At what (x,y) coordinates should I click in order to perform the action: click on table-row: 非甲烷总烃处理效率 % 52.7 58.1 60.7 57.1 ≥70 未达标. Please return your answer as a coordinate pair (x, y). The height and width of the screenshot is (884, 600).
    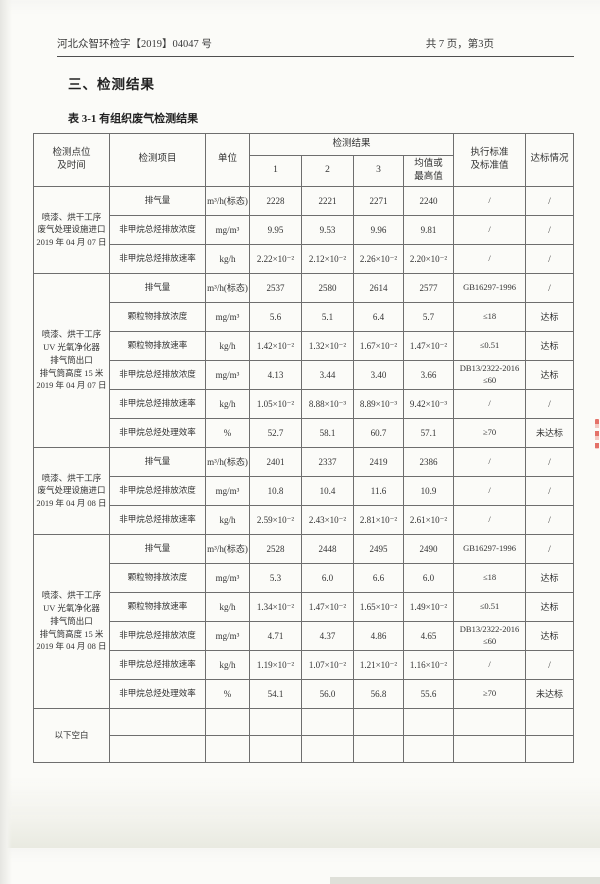
    Looking at the image, I should click on (304, 432).